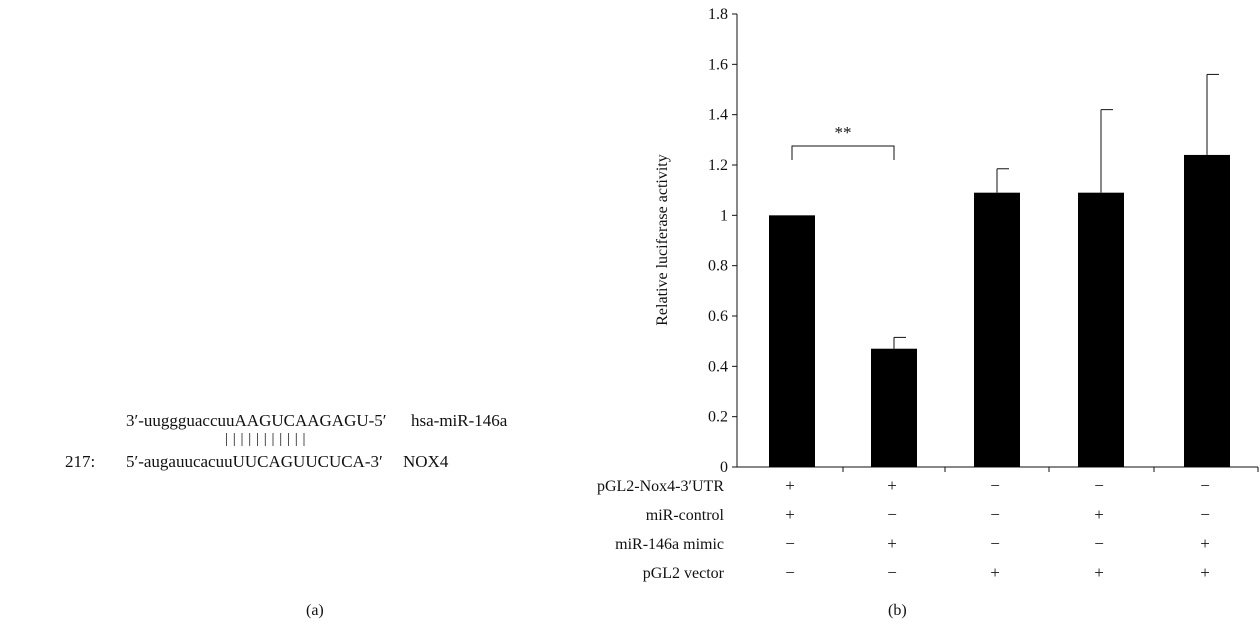 The width and height of the screenshot is (1260, 633). What do you see at coordinates (718, 14) in the screenshot?
I see `y-tick-label: 1.8` at bounding box center [718, 14].